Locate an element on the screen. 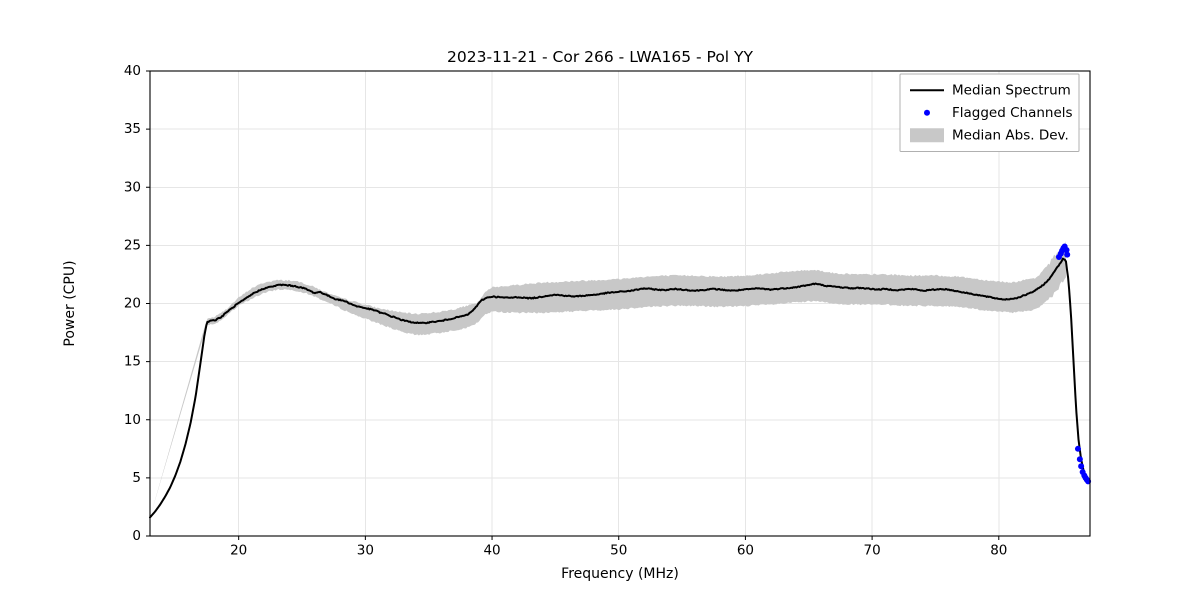  legend-dot-swatch is located at coordinates (927, 112).